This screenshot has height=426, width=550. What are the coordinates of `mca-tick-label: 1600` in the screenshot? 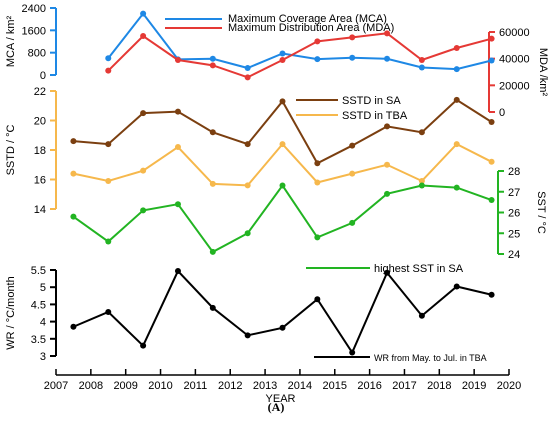 It's located at (34, 31).